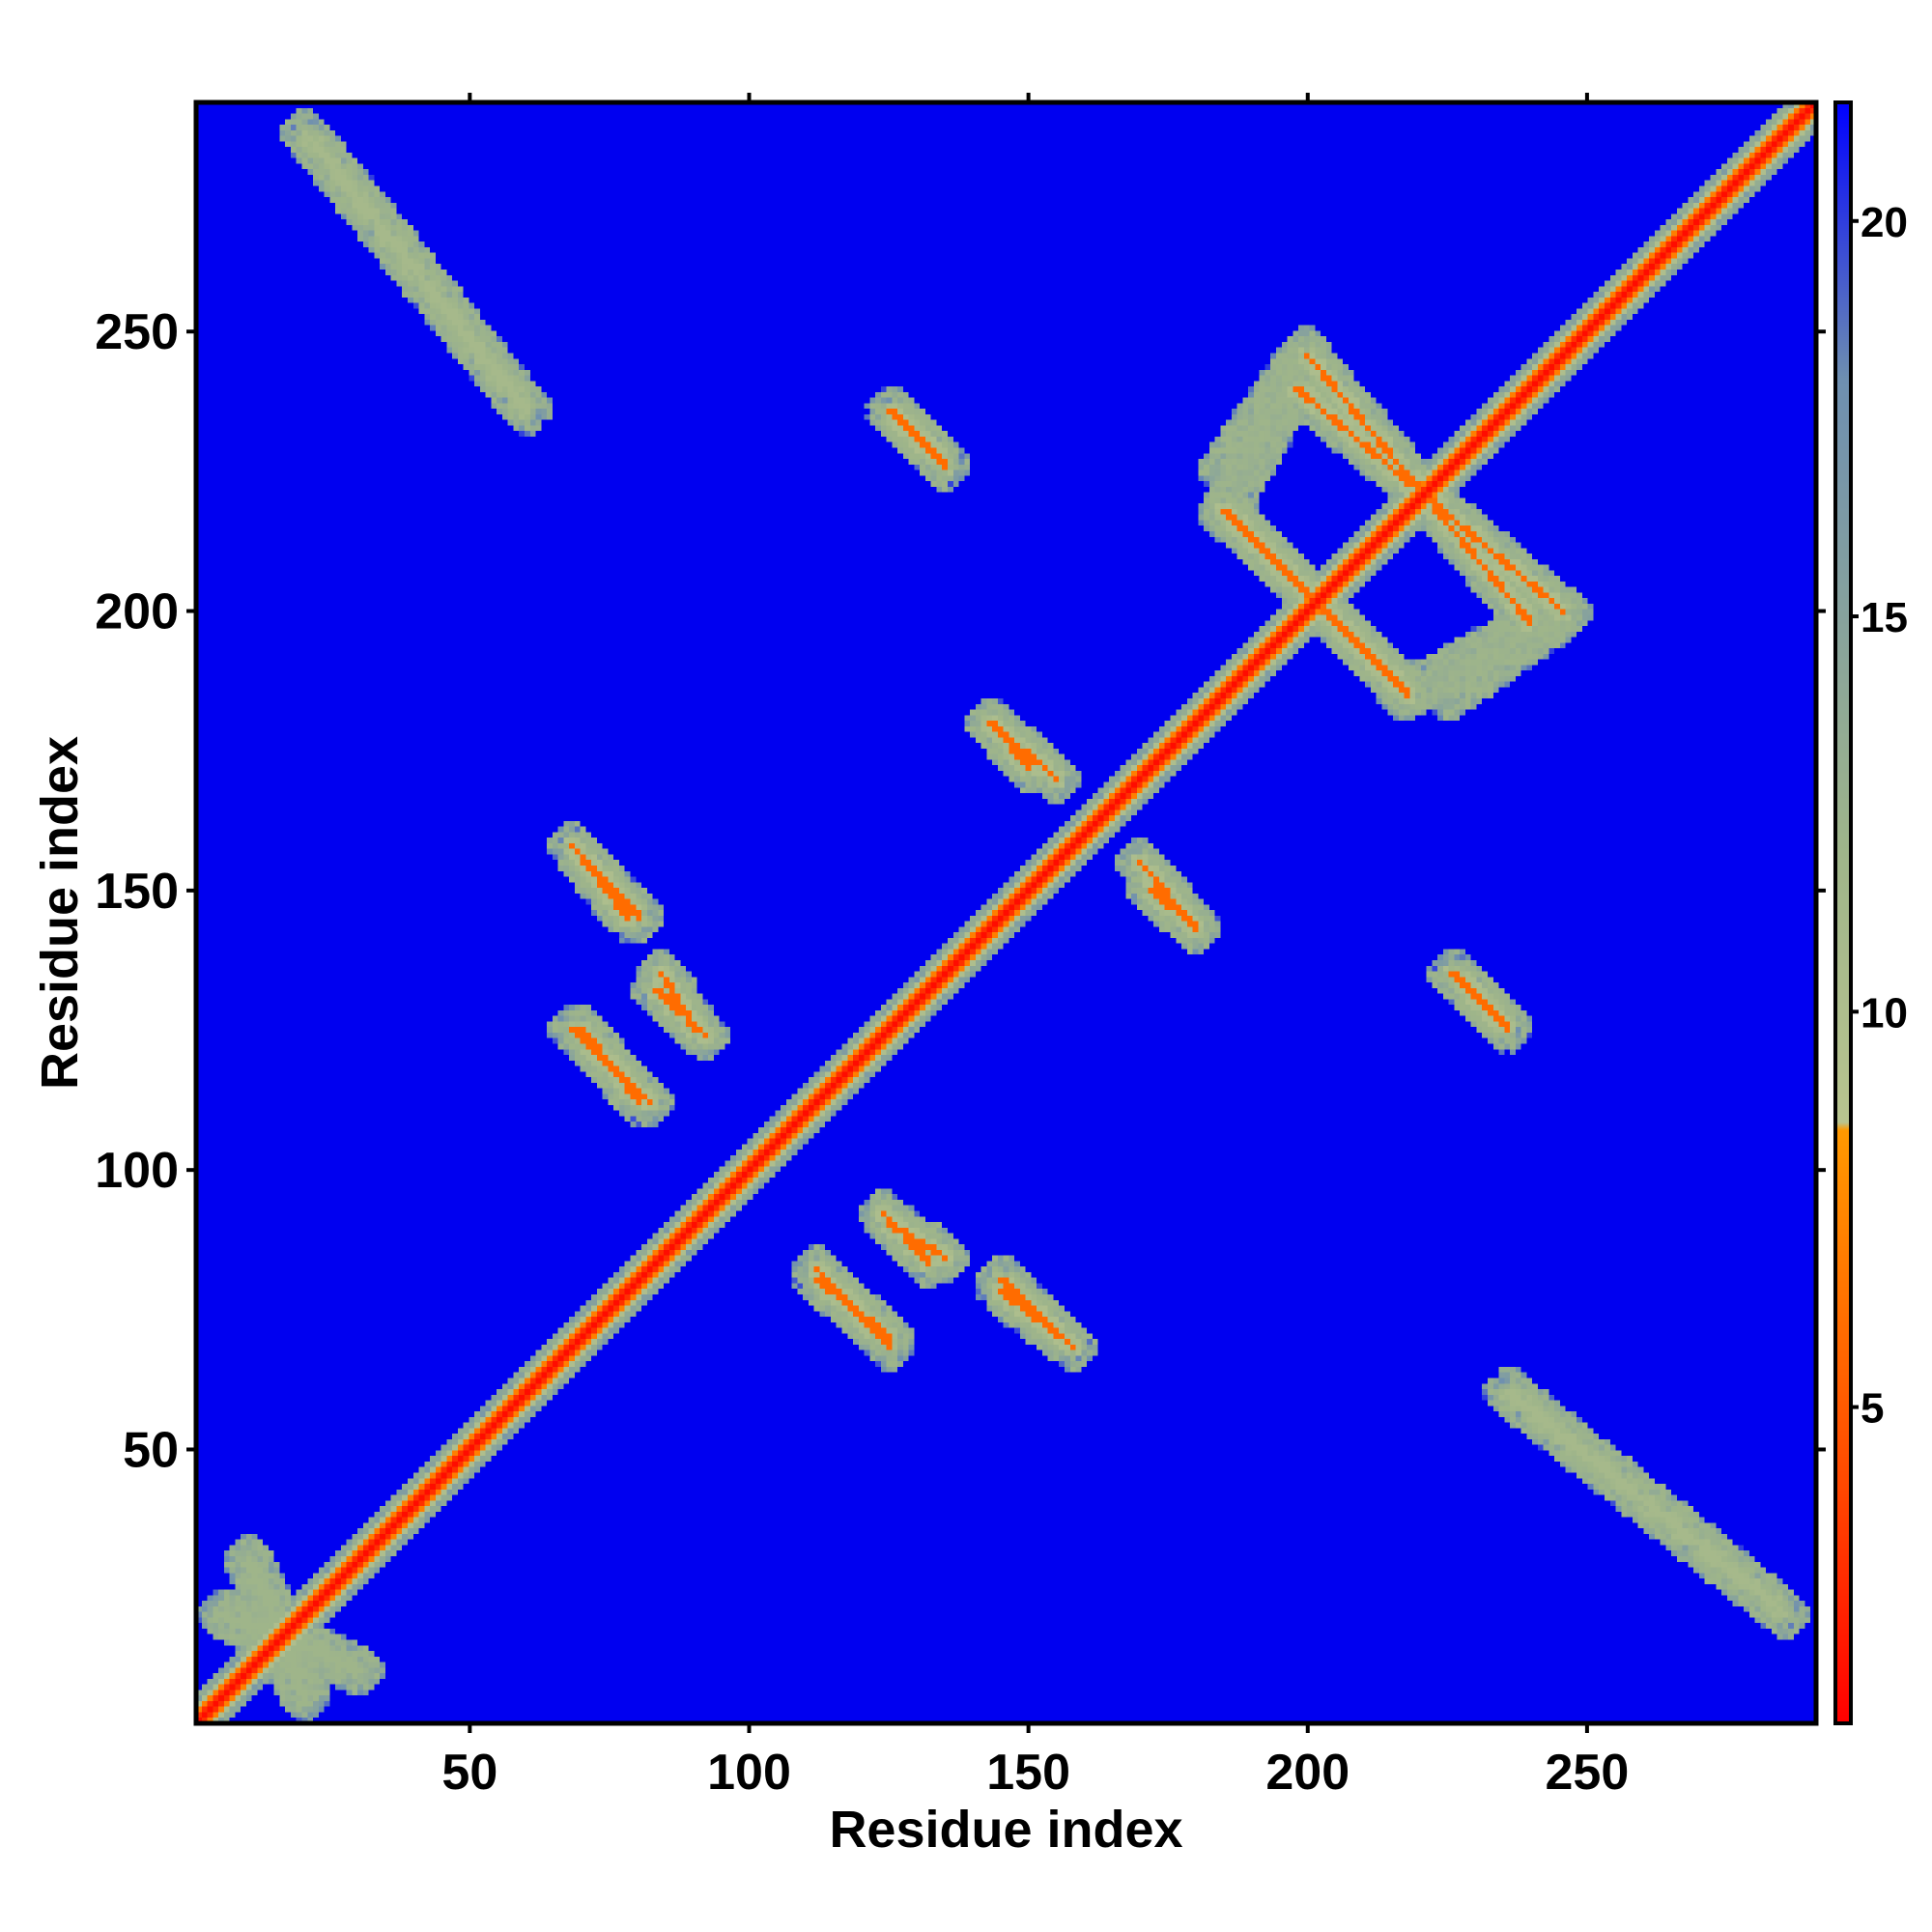 The width and height of the screenshot is (1932, 1932). What do you see at coordinates (1872, 1409) in the screenshot?
I see `colorbar-tick-label: 5` at bounding box center [1872, 1409].